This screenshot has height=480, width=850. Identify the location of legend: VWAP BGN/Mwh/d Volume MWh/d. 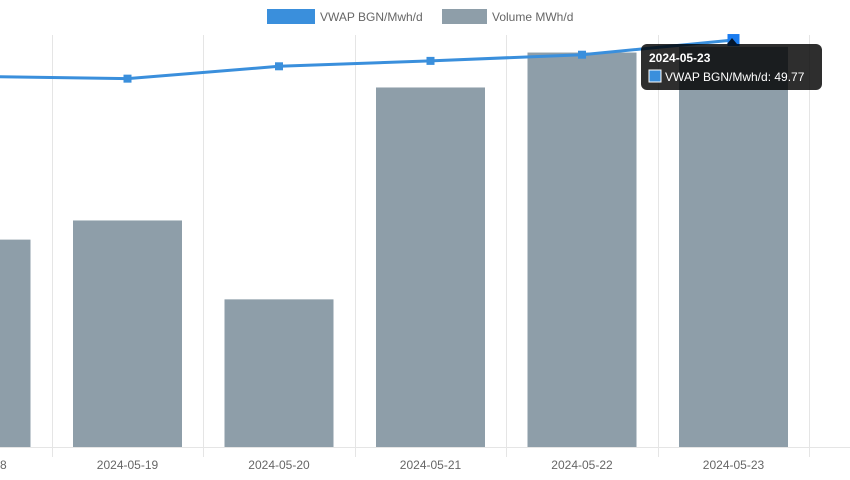
(420, 16).